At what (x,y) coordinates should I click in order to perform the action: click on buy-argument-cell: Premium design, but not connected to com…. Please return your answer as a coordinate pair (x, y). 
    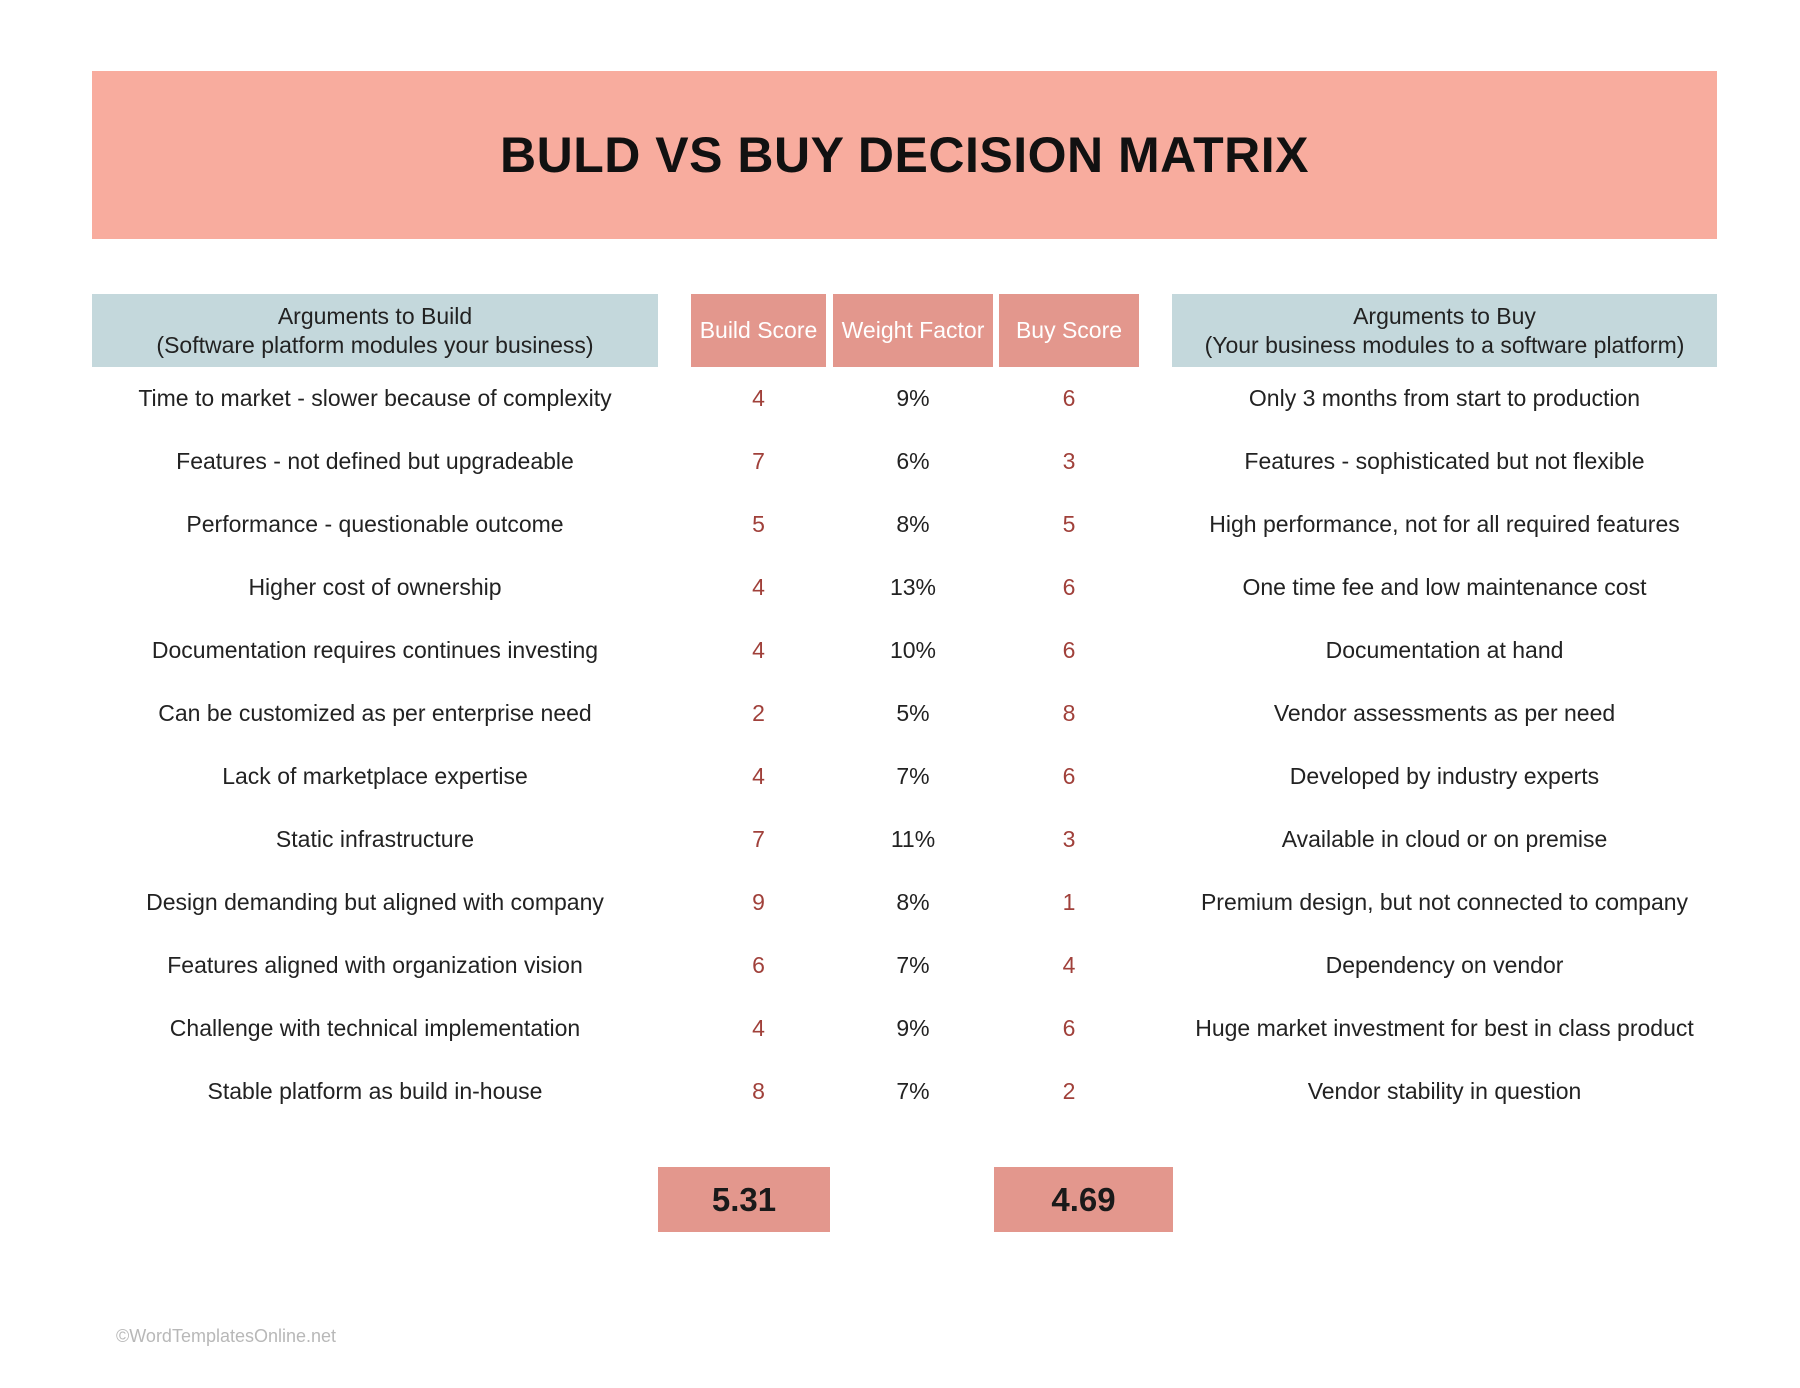
    Looking at the image, I should click on (1444, 902).